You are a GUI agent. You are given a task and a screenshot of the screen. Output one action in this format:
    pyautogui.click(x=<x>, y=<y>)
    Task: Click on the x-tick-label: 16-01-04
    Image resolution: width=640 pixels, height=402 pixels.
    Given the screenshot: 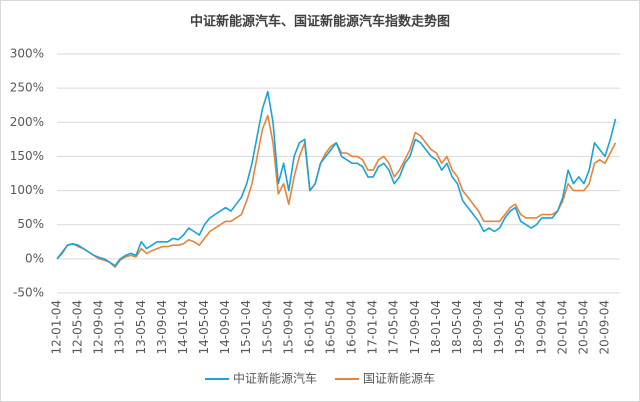 What is the action you would take?
    pyautogui.click(x=309, y=327)
    